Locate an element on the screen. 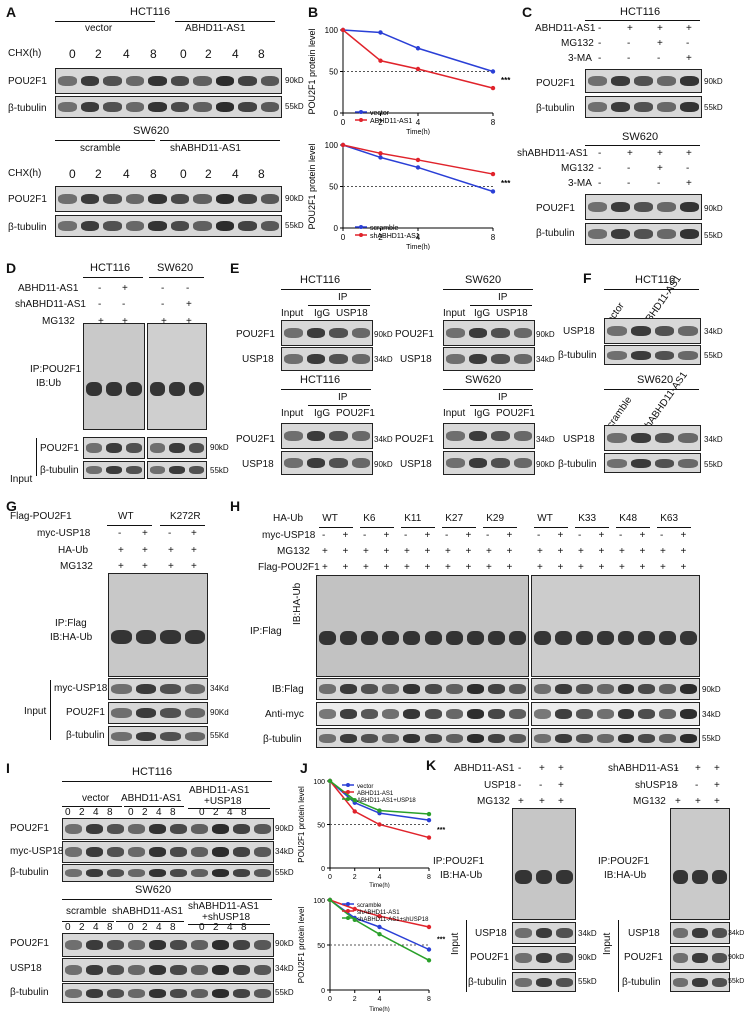 This screenshot has height=1014, width=747. panel-letter-i: I is located at coordinates (8, 768).